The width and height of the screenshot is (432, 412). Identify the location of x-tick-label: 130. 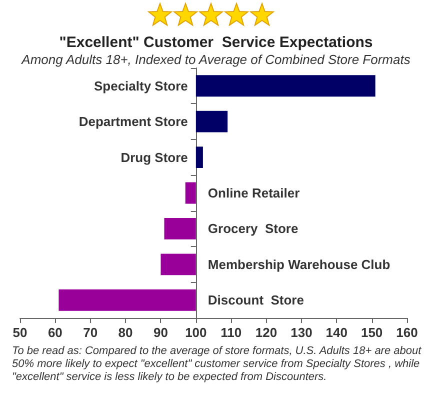
(301, 332).